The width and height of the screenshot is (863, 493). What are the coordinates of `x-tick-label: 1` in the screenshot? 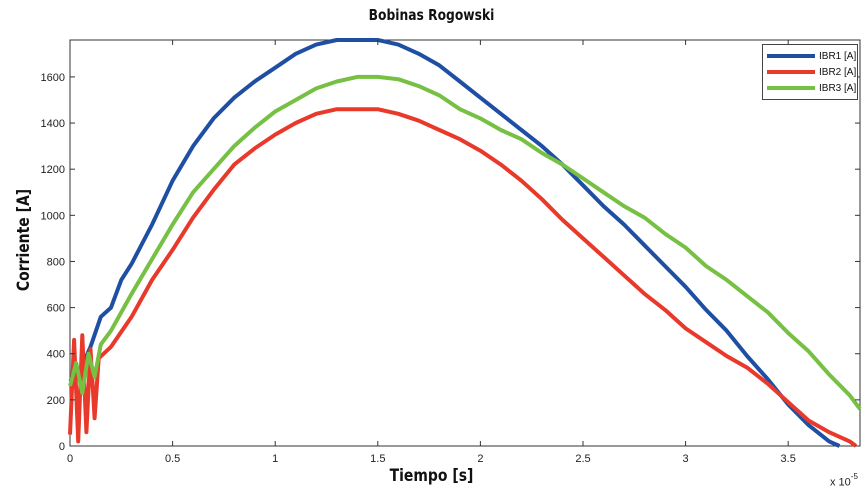 It's located at (275, 459).